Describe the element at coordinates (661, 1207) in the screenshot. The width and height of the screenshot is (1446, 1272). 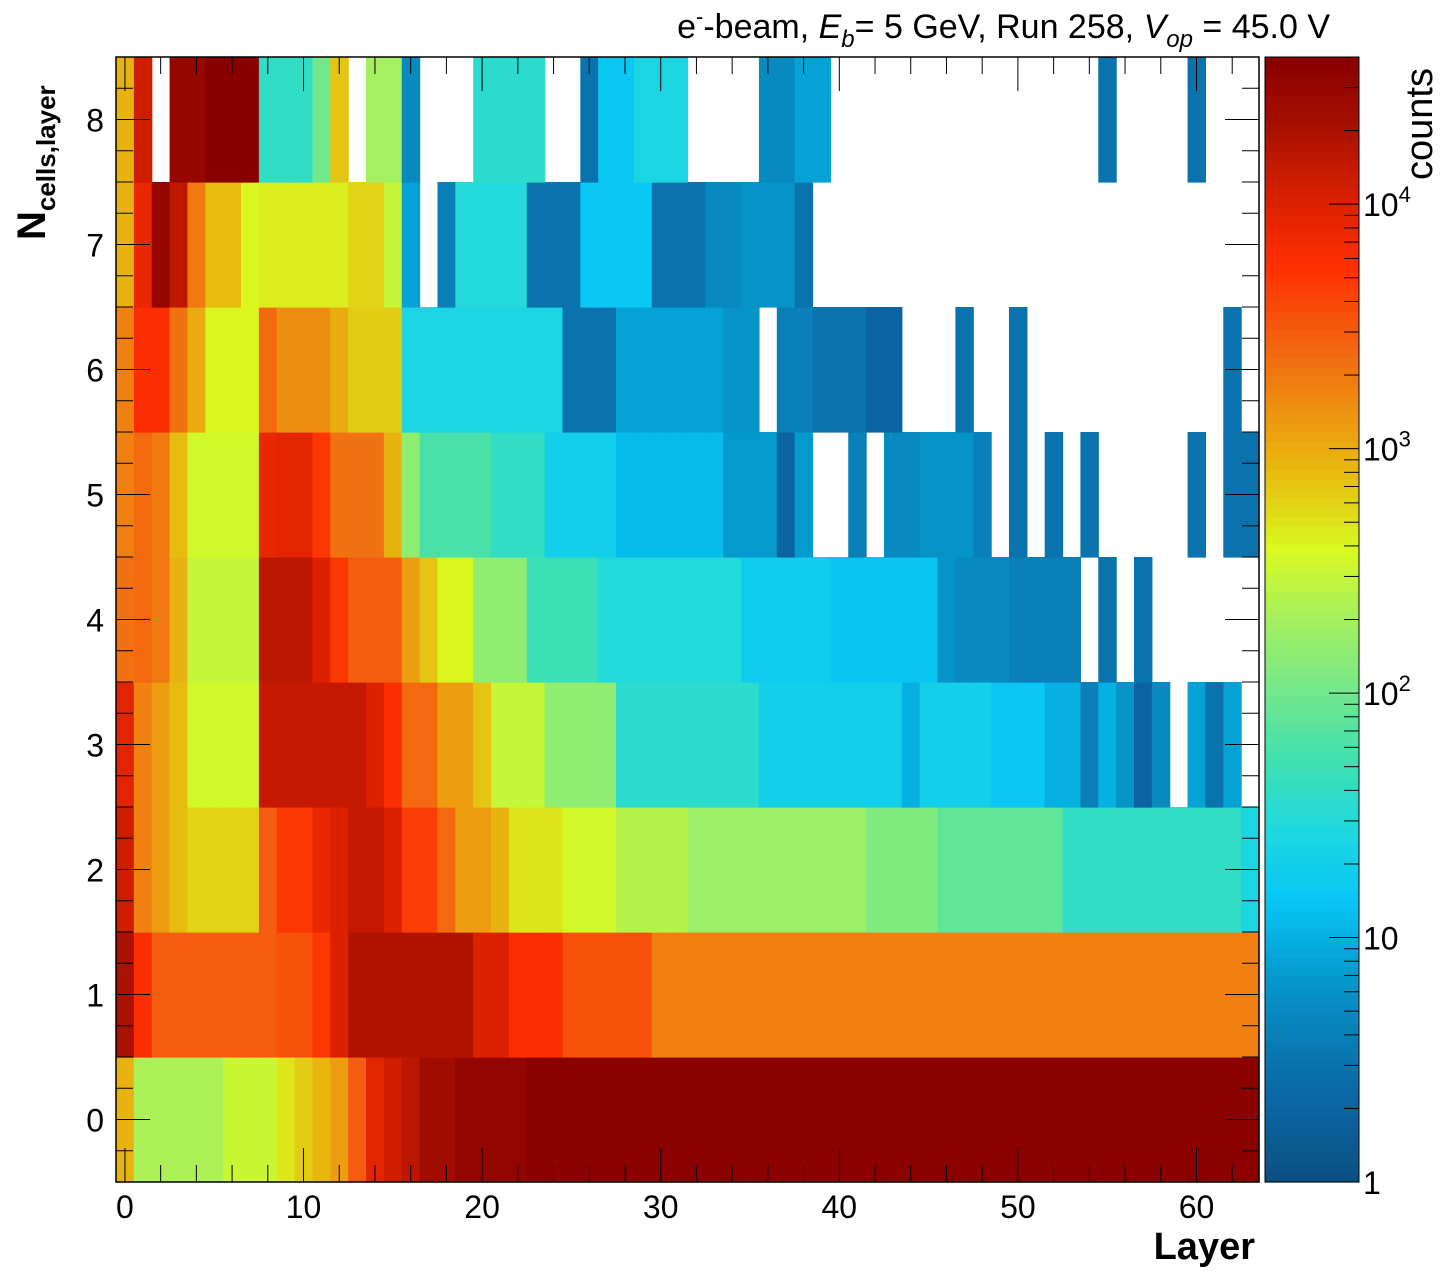
I see `x-tick-label: 30` at that location.